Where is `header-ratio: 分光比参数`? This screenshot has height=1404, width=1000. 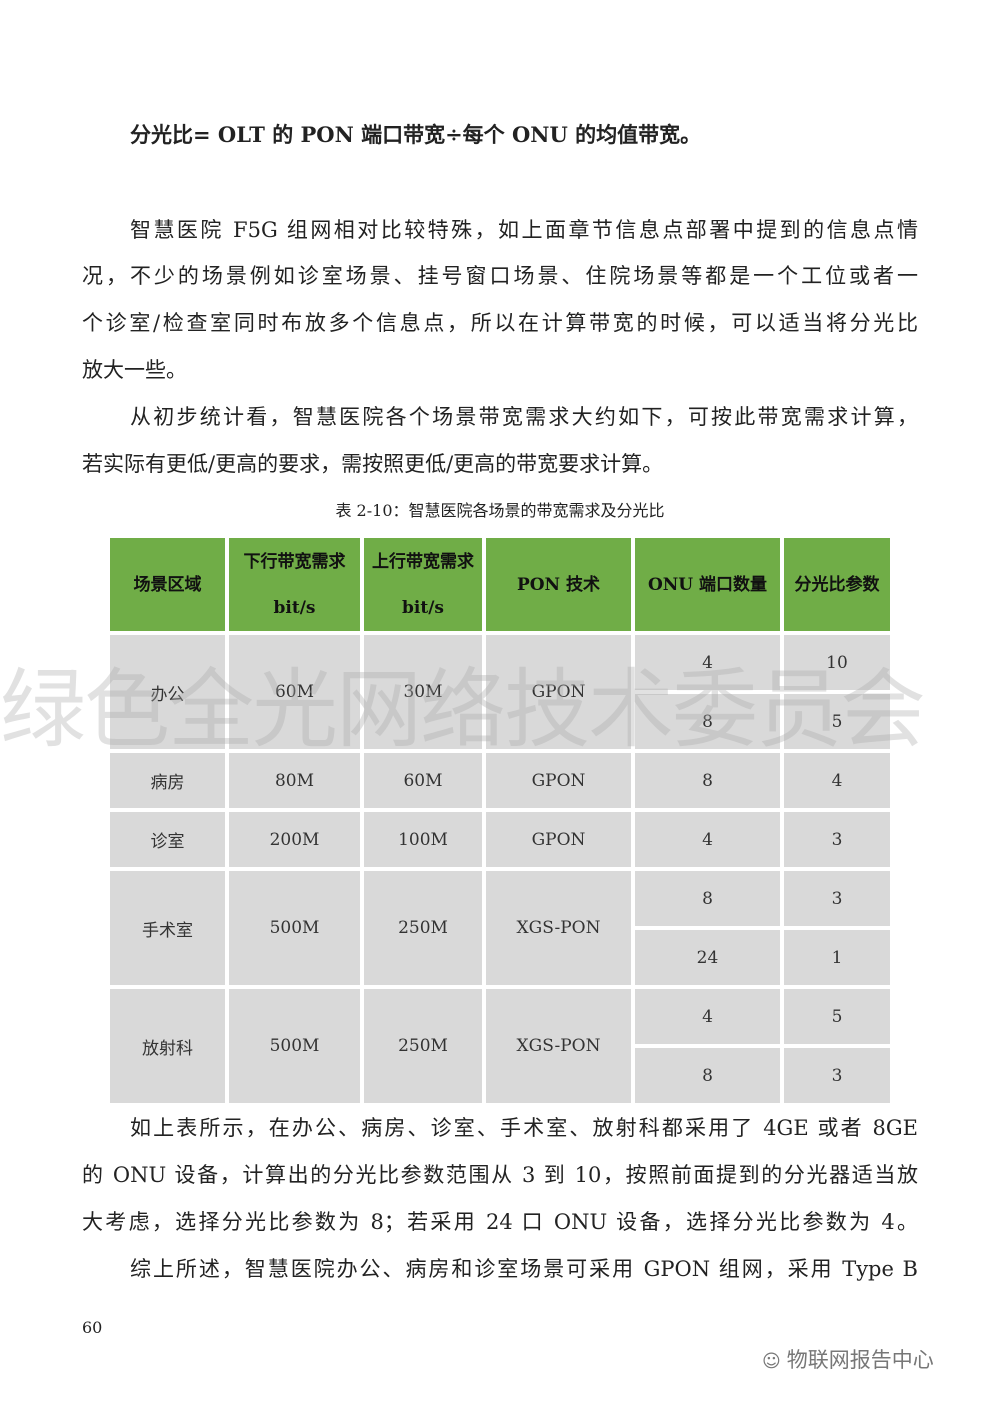 header-ratio: 分光比参数 is located at coordinates (837, 584).